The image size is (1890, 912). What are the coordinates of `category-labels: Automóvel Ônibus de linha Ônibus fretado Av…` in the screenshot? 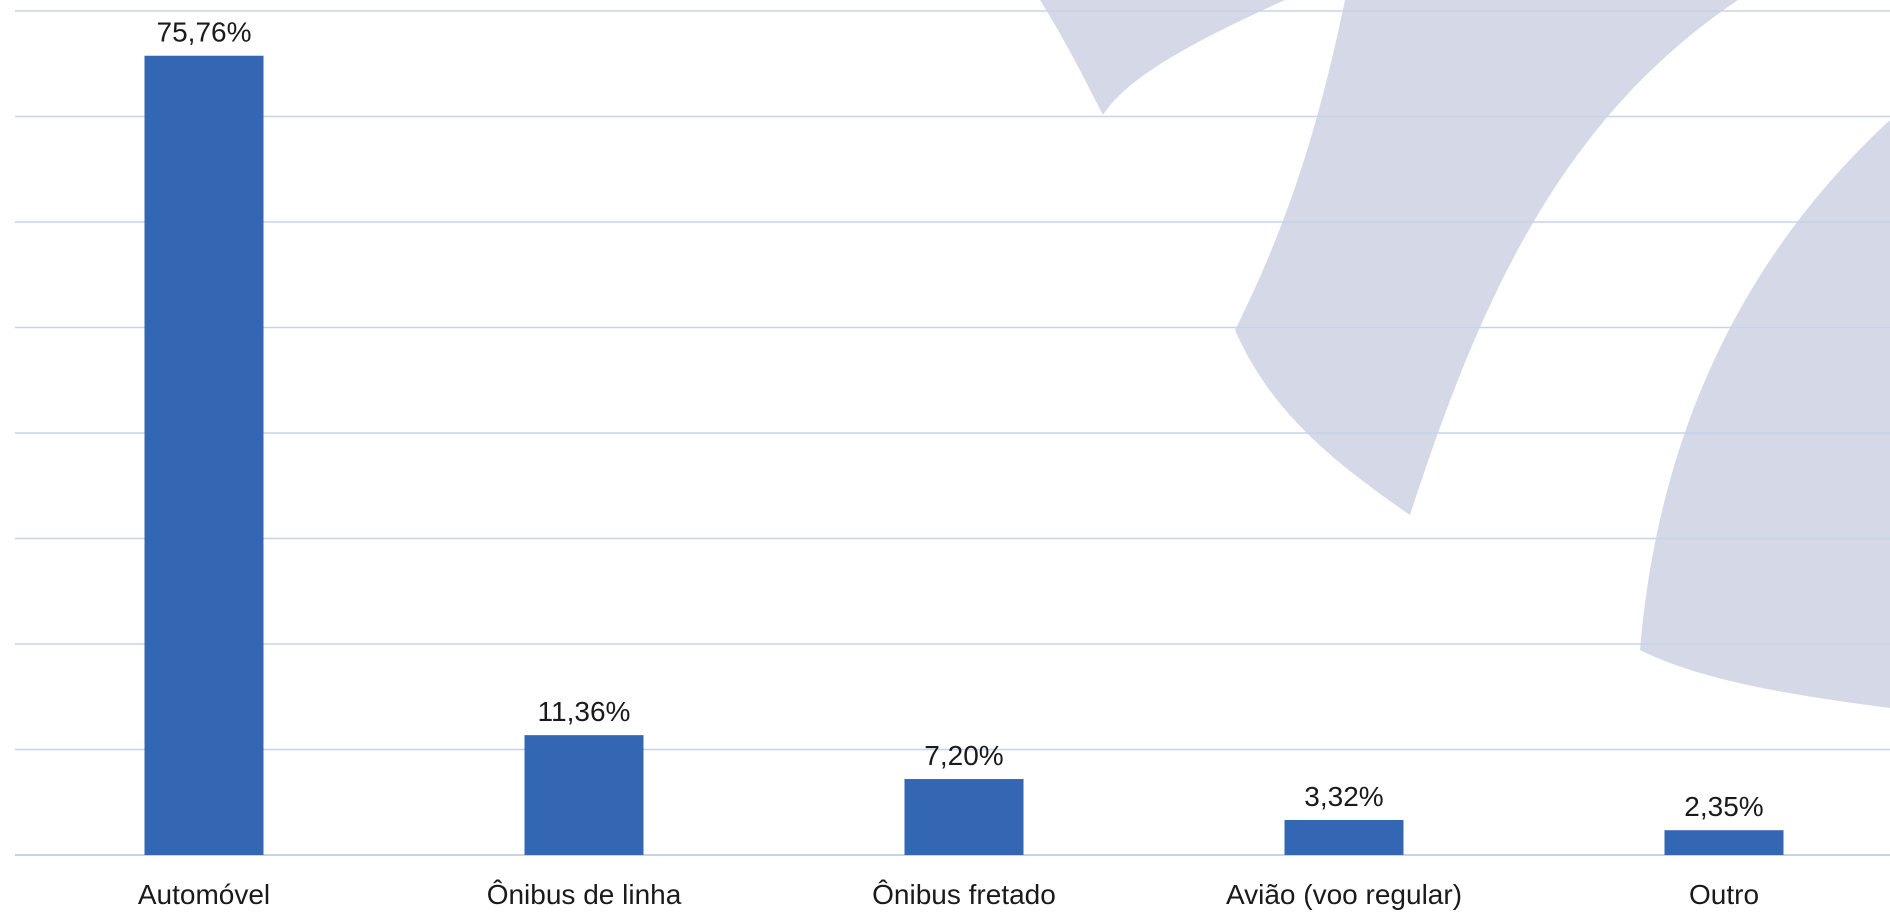 It's located at (948, 894).